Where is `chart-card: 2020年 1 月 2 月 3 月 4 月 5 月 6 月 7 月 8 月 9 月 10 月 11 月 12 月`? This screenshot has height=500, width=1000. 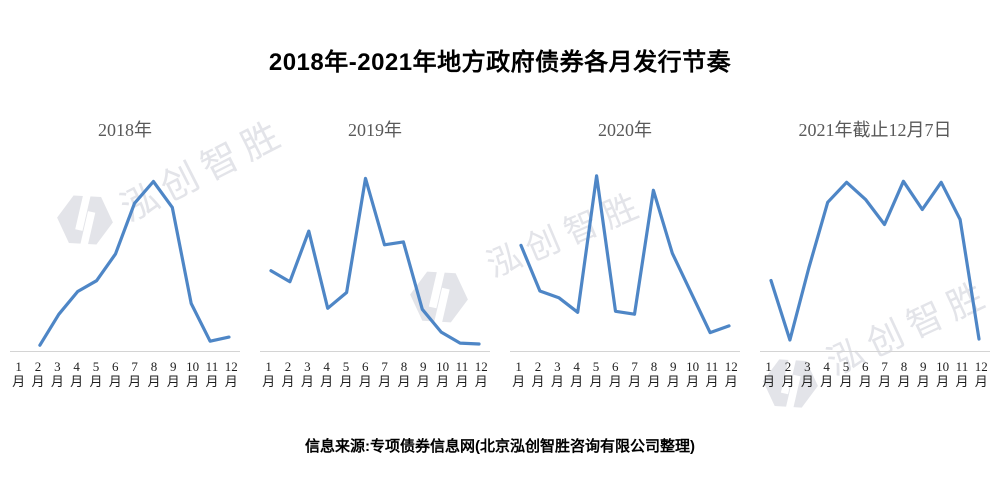
chart-card: 2020年 1 月 2 月 3 月 4 月 5 月 6 月 7 月 8 月 9 月 10 月 11 月 12 月 is located at coordinates (625, 252).